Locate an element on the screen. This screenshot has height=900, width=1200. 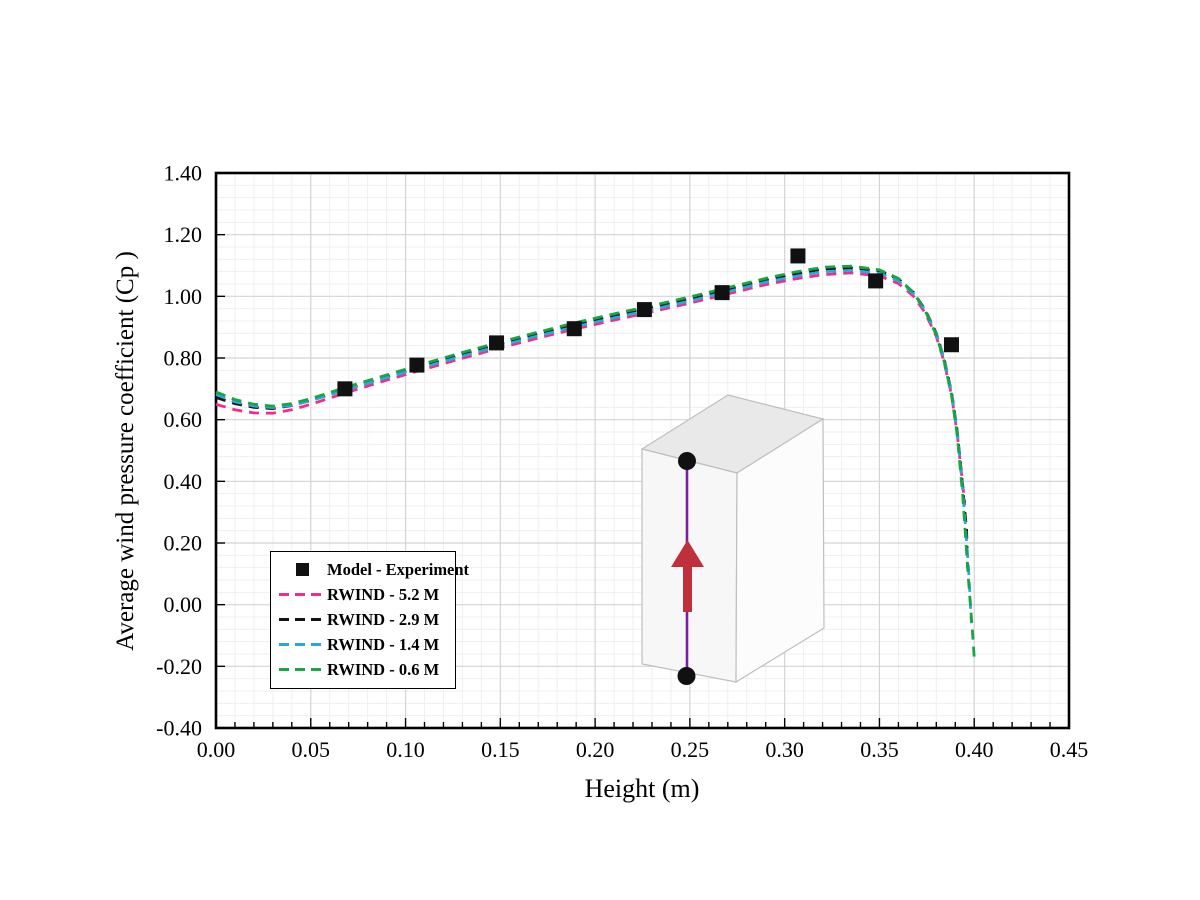
x-tick-label: 0.00 is located at coordinates (216, 749).